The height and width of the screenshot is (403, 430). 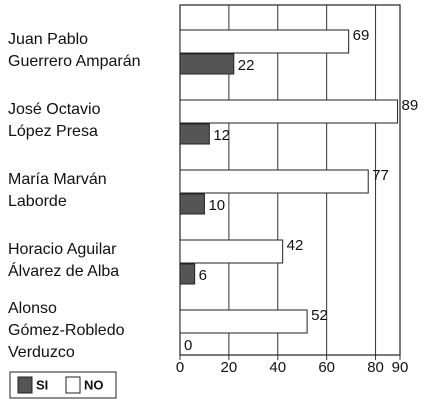 I want to click on value-label: 42, so click(x=295, y=245).